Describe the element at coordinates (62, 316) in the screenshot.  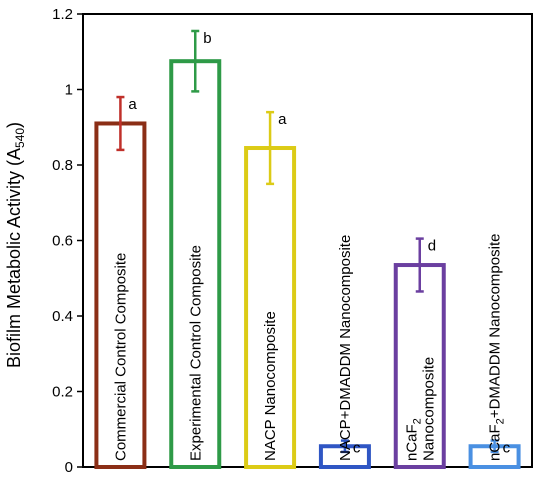
I see `y-tick-label: 0.4` at that location.